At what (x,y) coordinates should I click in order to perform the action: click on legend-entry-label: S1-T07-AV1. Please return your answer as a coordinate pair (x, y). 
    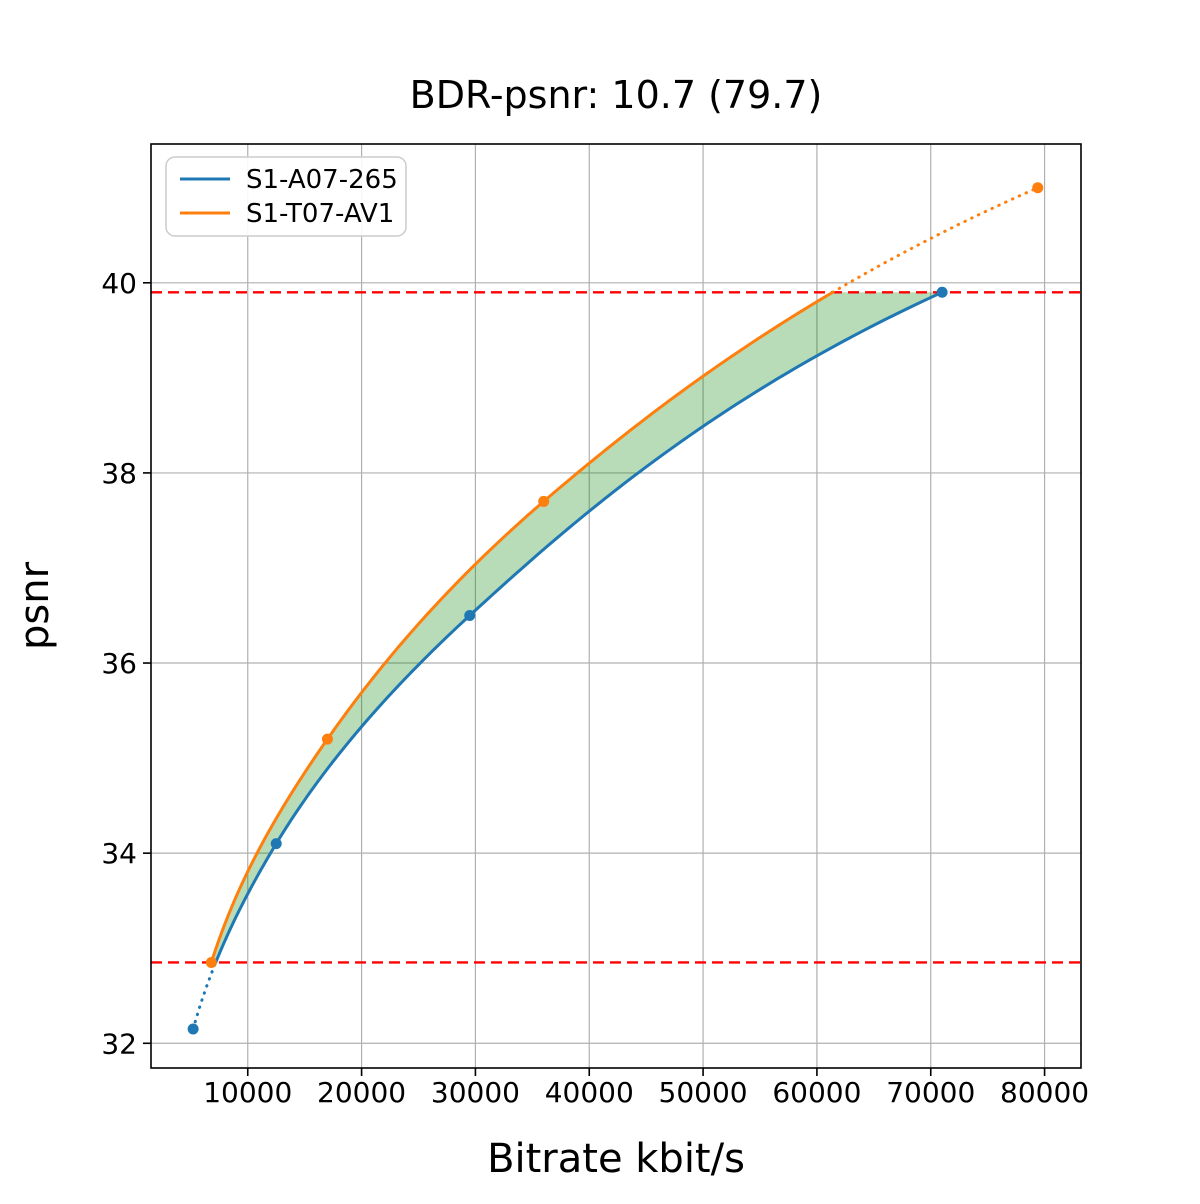
    Looking at the image, I should click on (320, 214).